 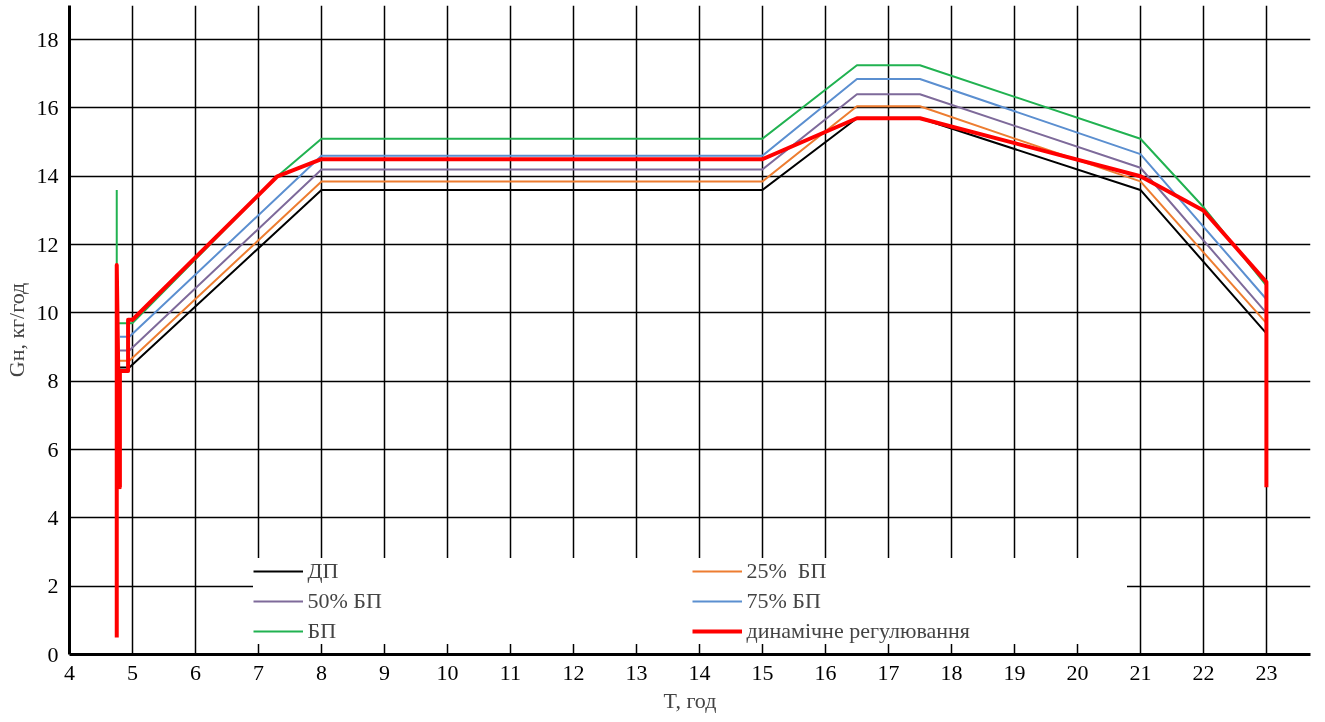 What do you see at coordinates (699, 672) in the screenshot?
I see `x-tick-label: 14` at bounding box center [699, 672].